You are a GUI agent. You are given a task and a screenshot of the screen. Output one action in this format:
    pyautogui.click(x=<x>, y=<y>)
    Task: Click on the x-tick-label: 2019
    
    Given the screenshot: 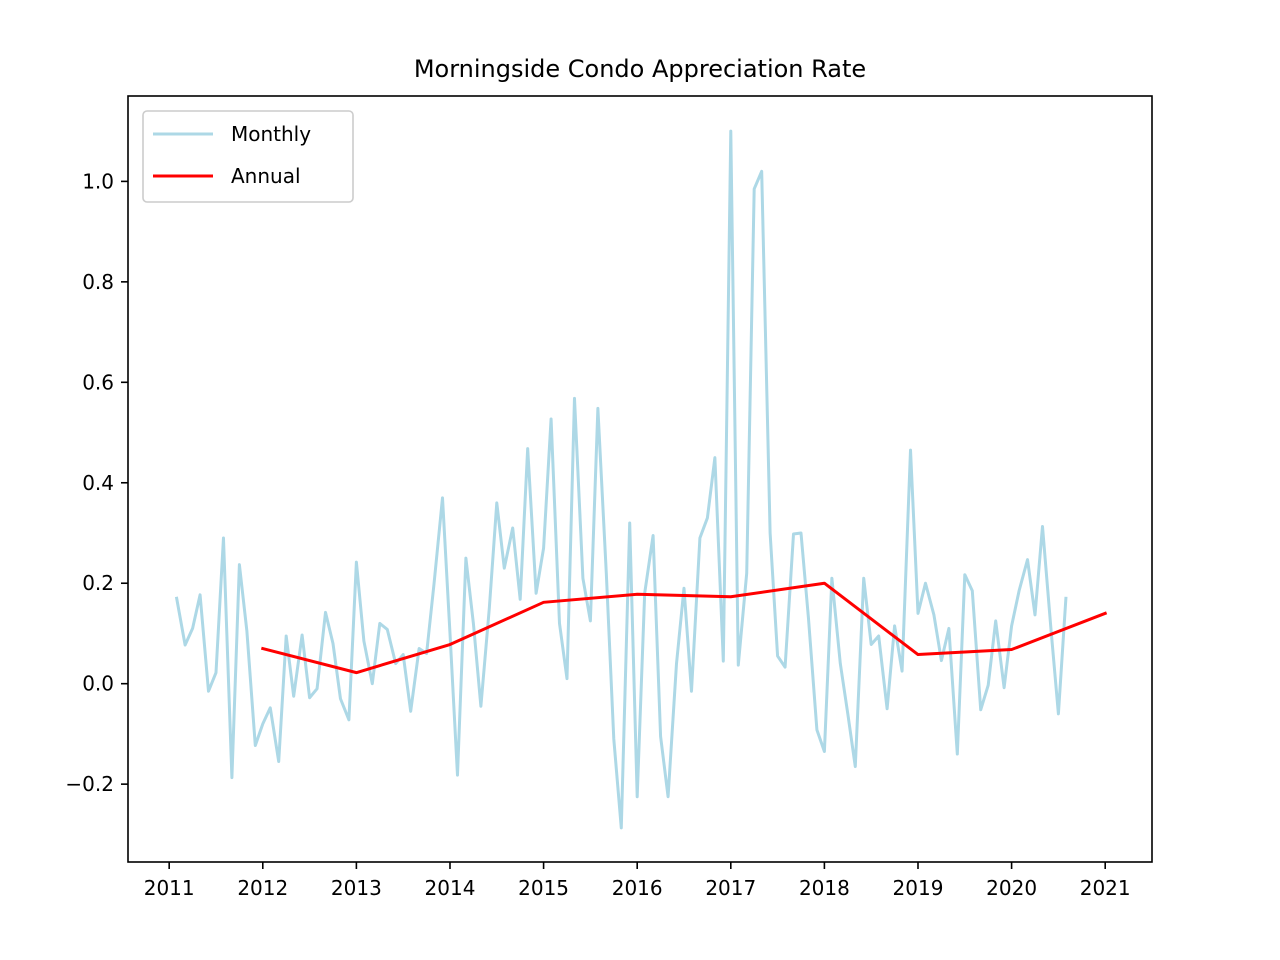 What is the action you would take?
    pyautogui.click(x=918, y=888)
    